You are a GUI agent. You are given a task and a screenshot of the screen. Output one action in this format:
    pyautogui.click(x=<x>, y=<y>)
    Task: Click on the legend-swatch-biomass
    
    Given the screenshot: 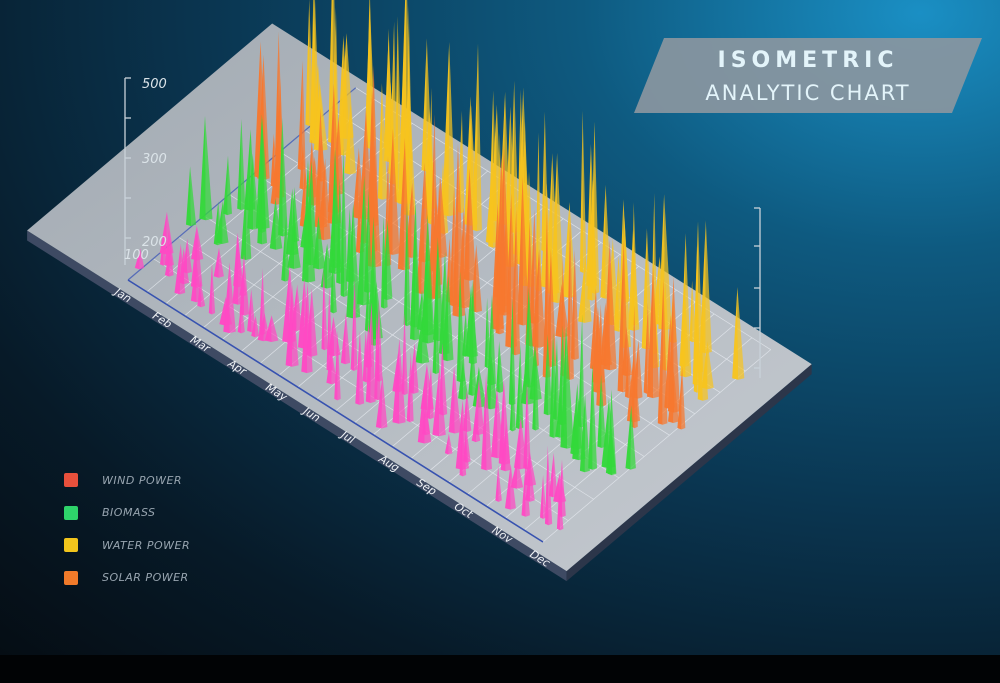 What is the action you would take?
    pyautogui.click(x=71, y=512)
    